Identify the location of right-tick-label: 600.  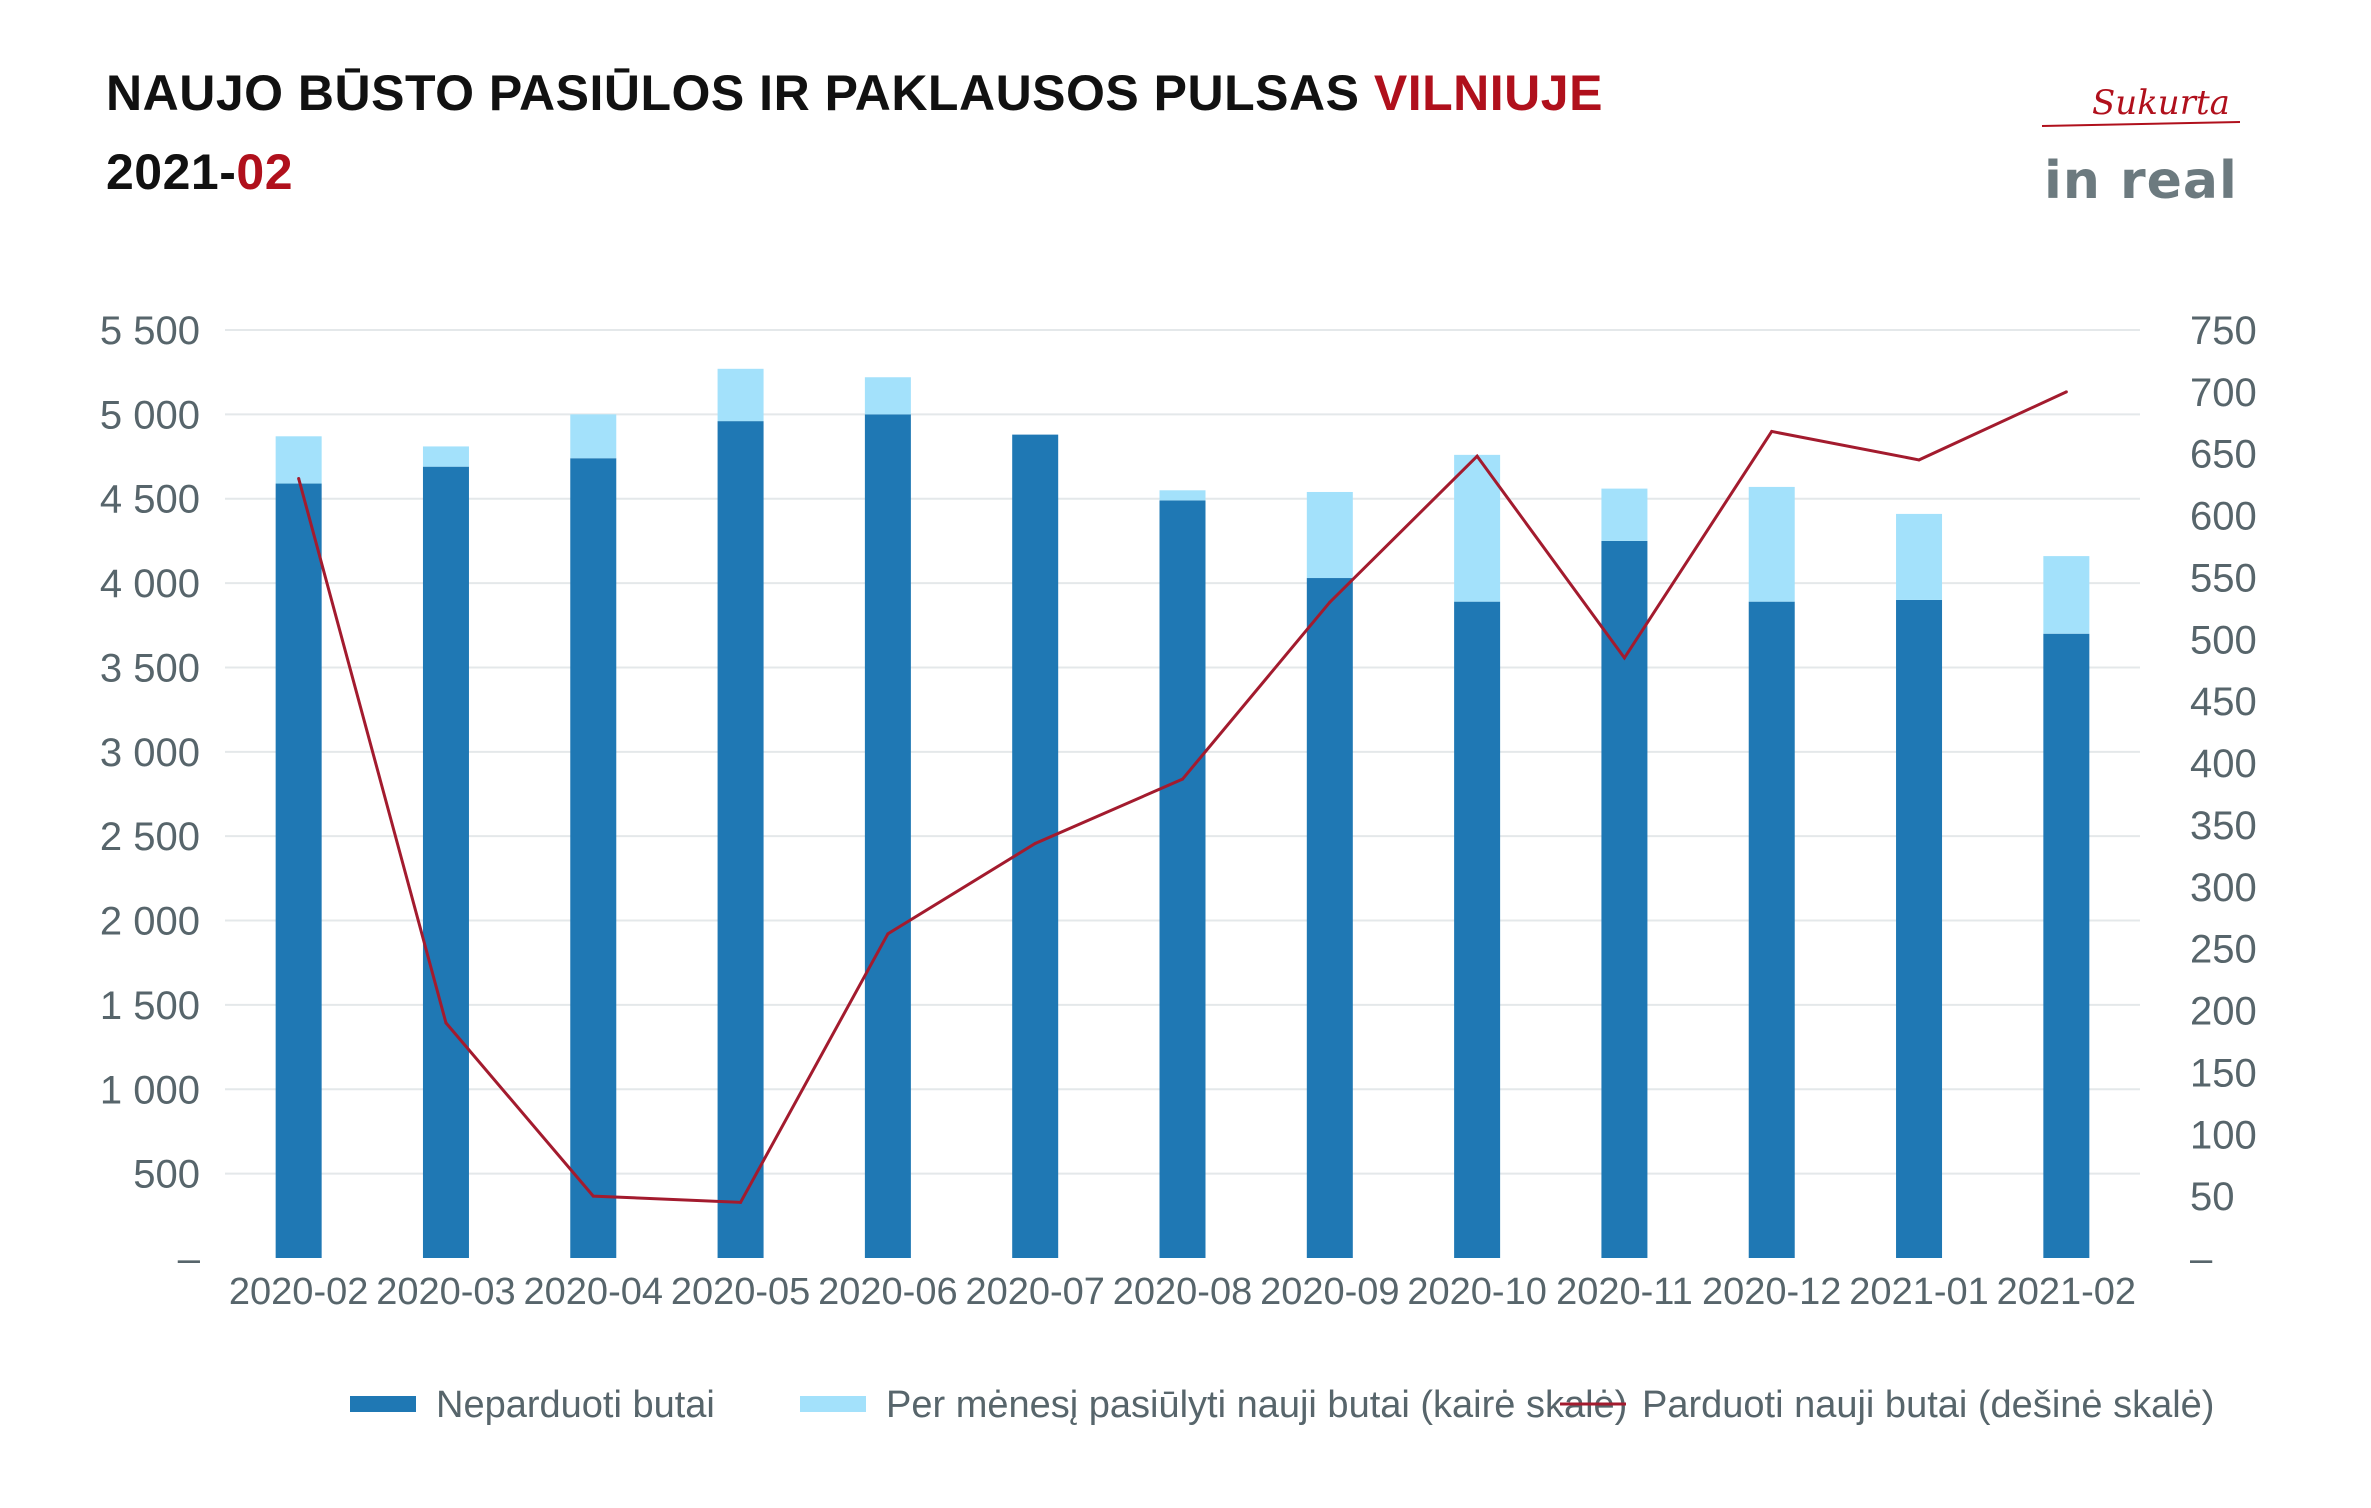
(2223, 517).